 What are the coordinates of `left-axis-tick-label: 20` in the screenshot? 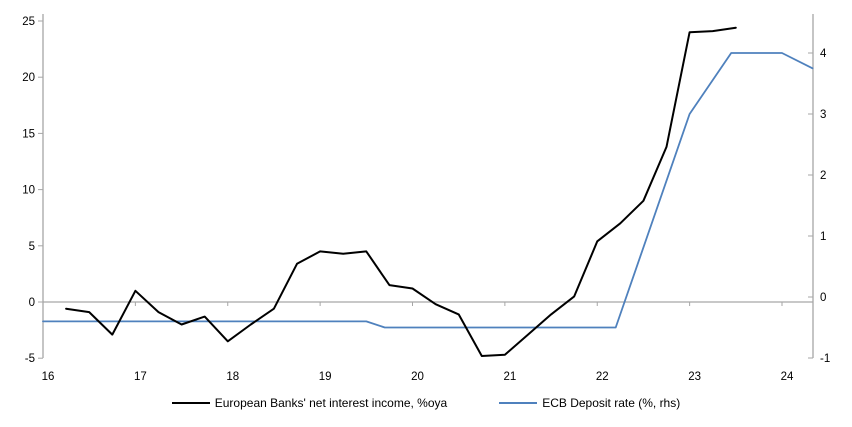 It's located at (28, 78).